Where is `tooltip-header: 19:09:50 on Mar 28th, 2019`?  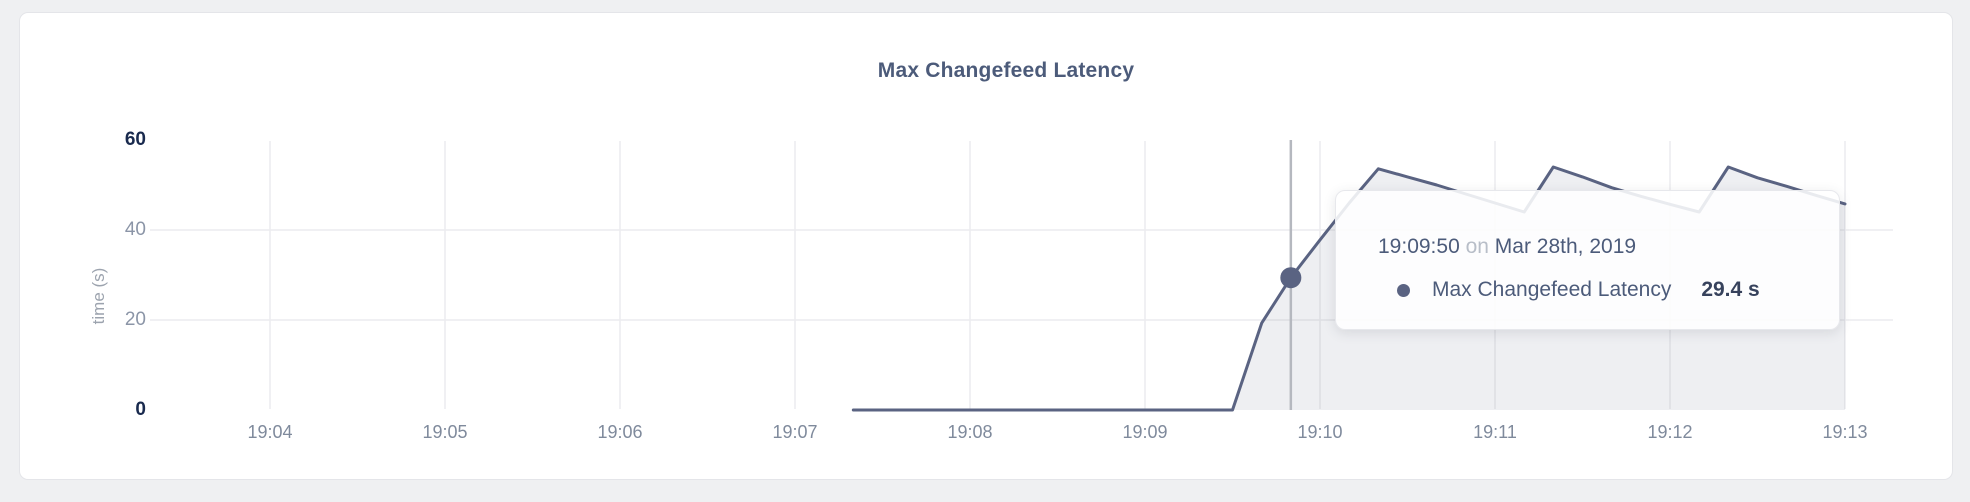 tooltip-header: 19:09:50 on Mar 28th, 2019 is located at coordinates (1608, 247).